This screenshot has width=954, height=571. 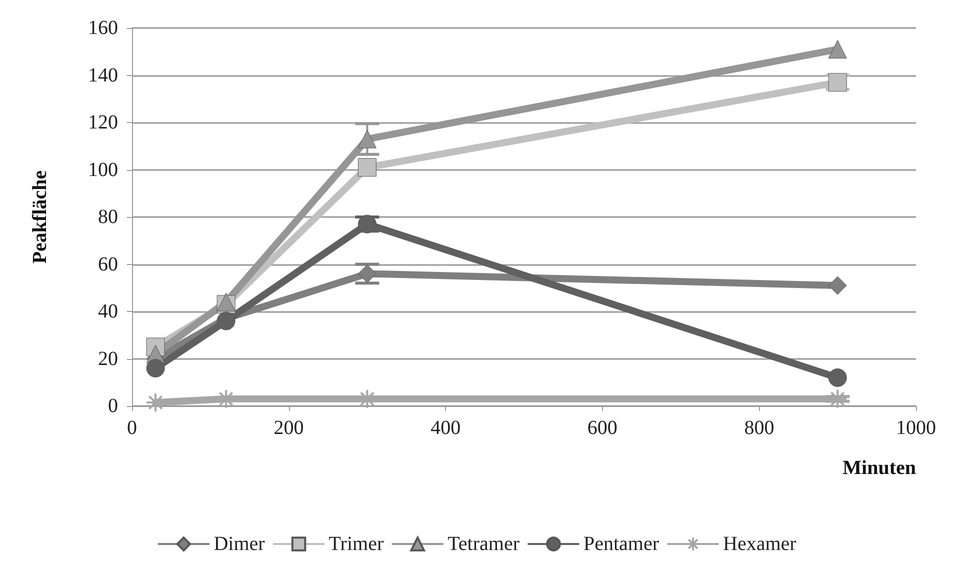 What do you see at coordinates (108, 359) in the screenshot?
I see `y-tick-label: 20` at bounding box center [108, 359].